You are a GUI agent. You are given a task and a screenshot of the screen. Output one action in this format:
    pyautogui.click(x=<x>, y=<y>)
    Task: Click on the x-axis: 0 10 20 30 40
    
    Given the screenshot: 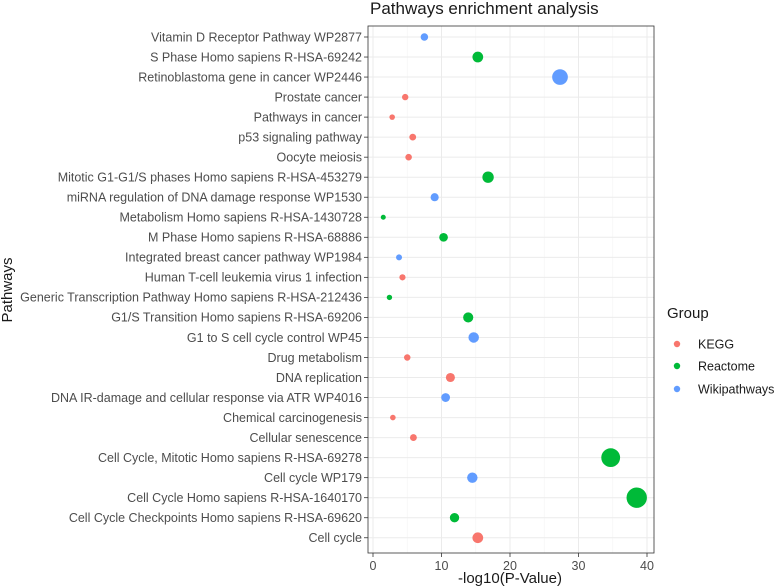 What is the action you would take?
    pyautogui.click(x=512, y=563)
    